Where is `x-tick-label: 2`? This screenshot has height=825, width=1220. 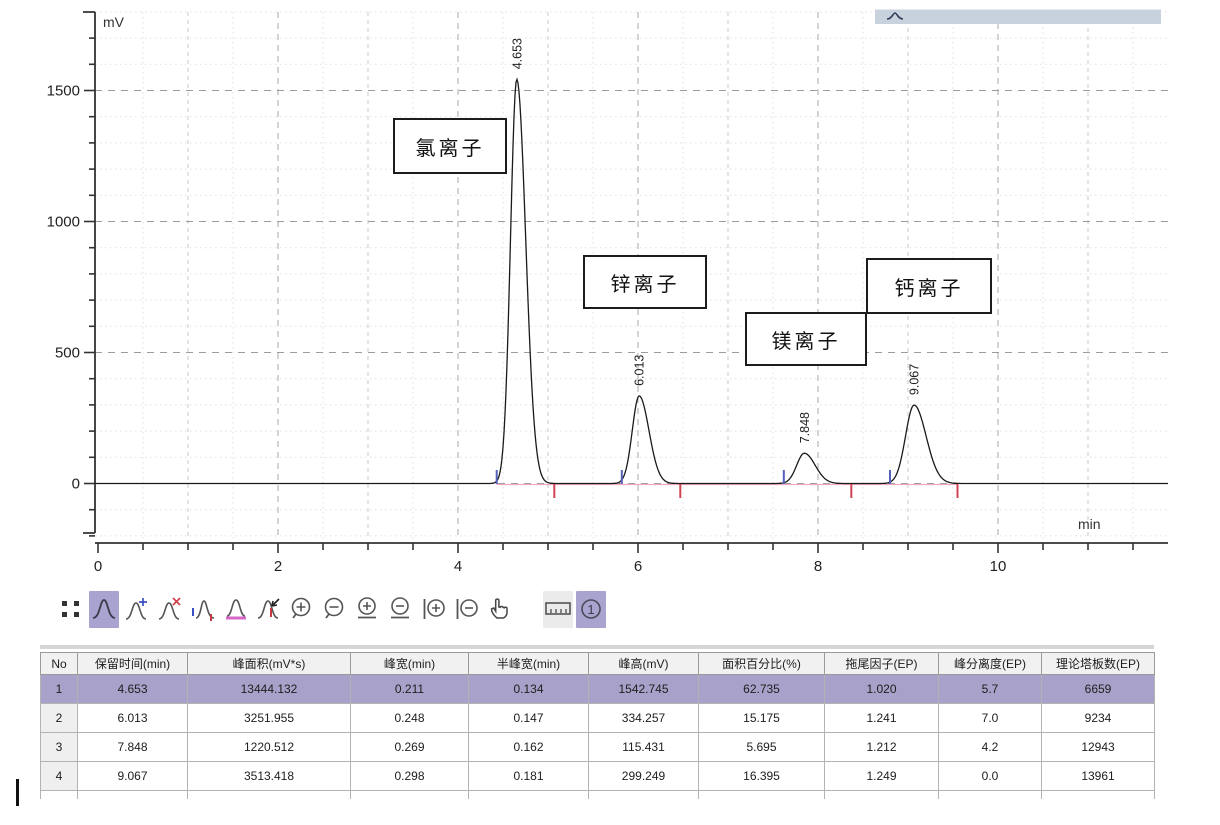
x-tick-label: 2 is located at coordinates (278, 566).